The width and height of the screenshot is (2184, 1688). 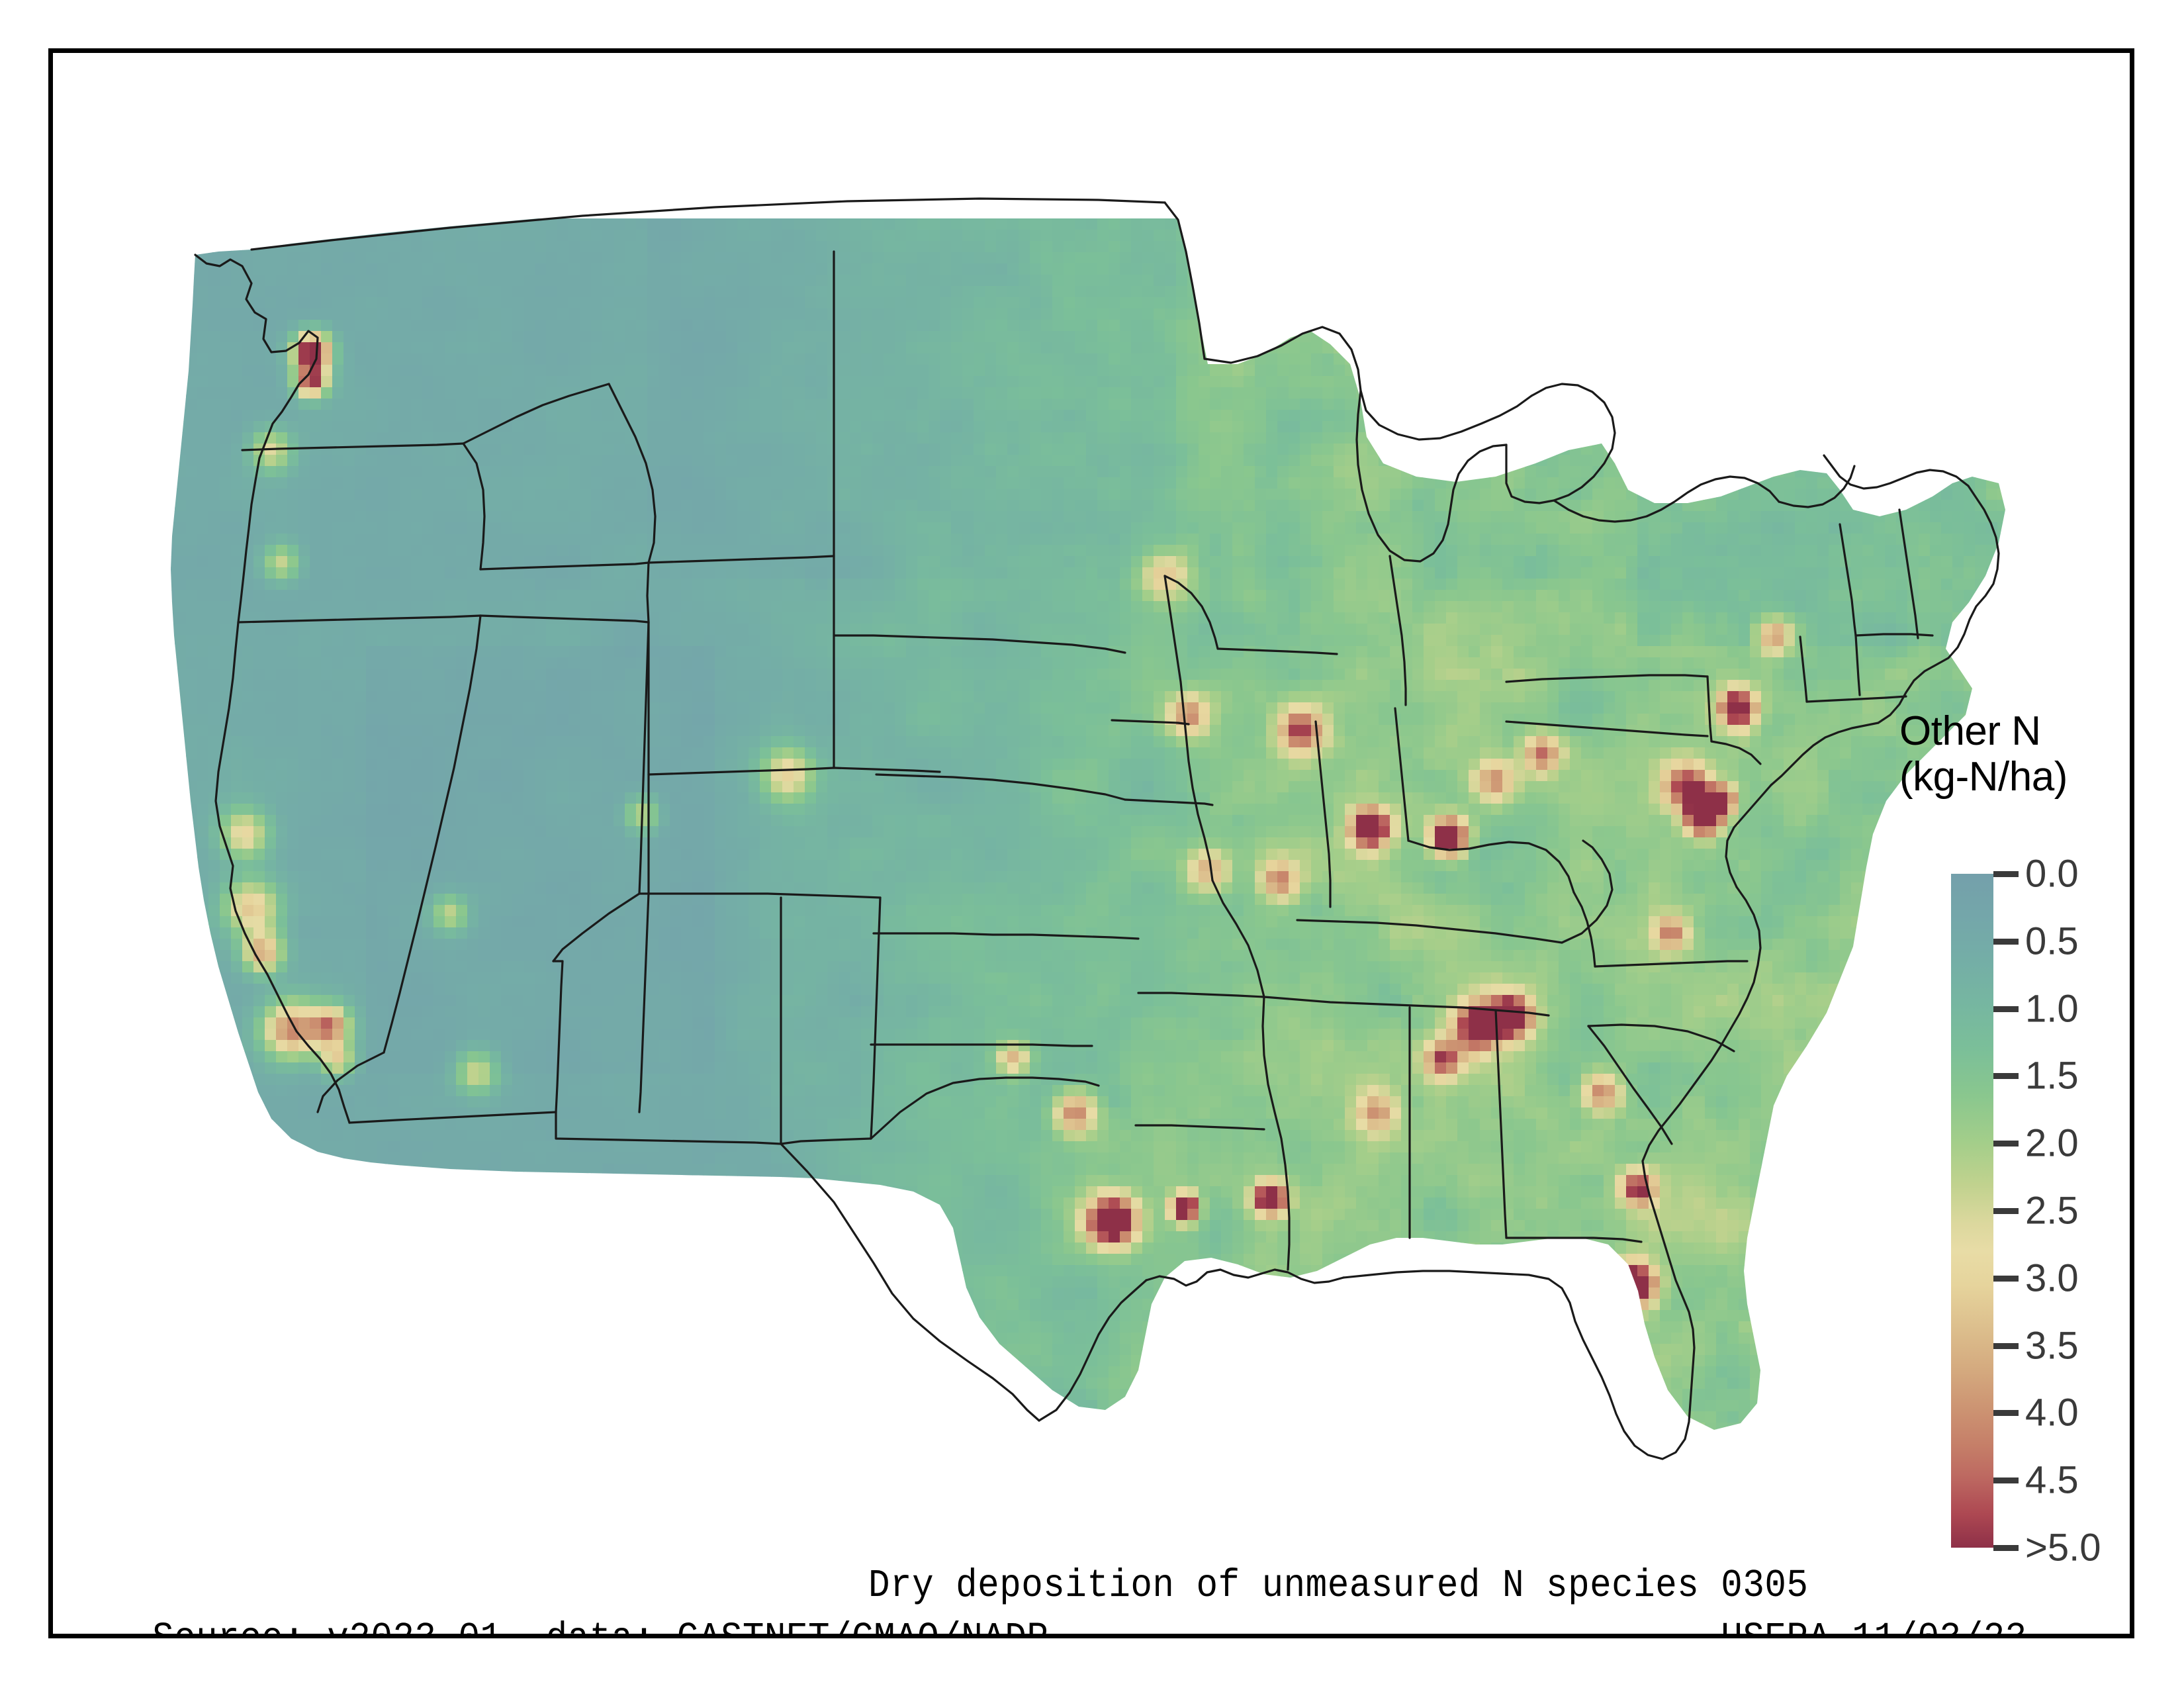 I want to click on agency-date: USEPA 11/03/23, so click(x=1874, y=1625).